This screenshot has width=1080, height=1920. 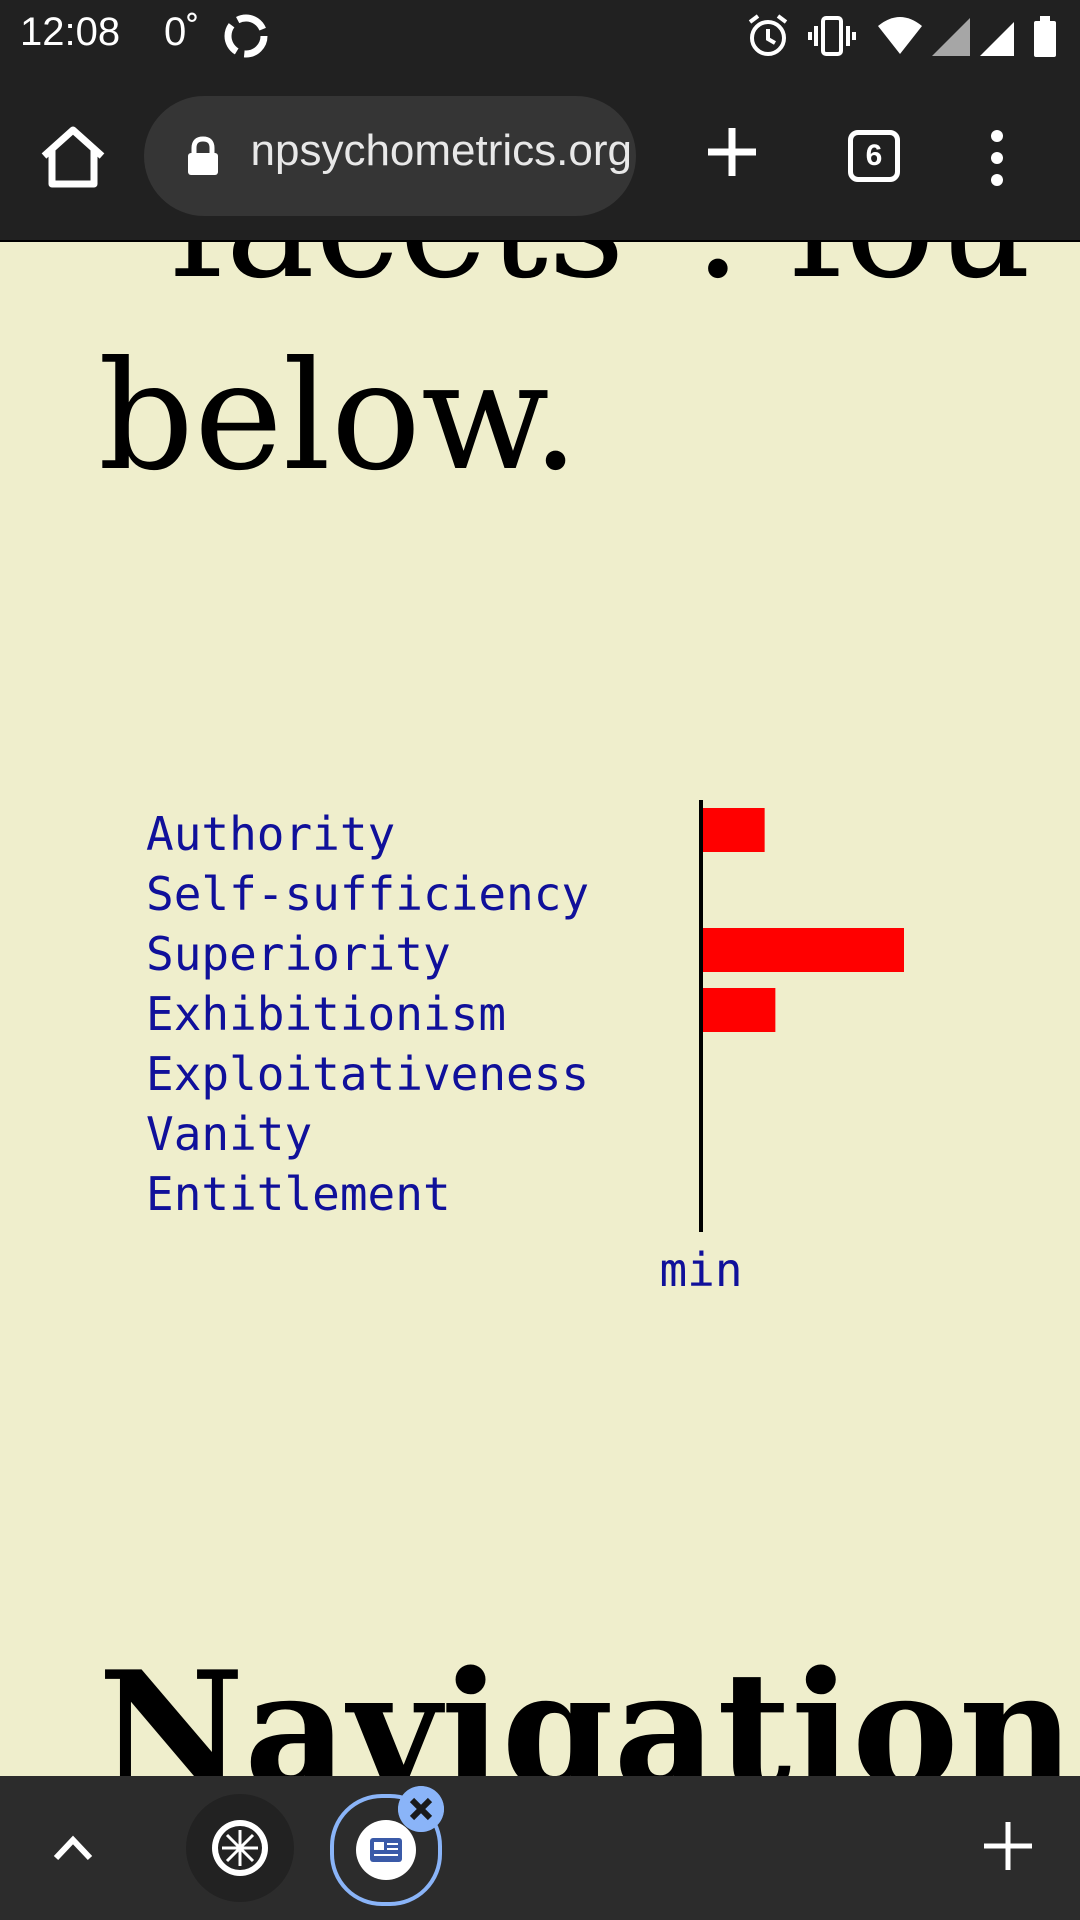 What do you see at coordinates (997, 158) in the screenshot?
I see `more-options-icon` at bounding box center [997, 158].